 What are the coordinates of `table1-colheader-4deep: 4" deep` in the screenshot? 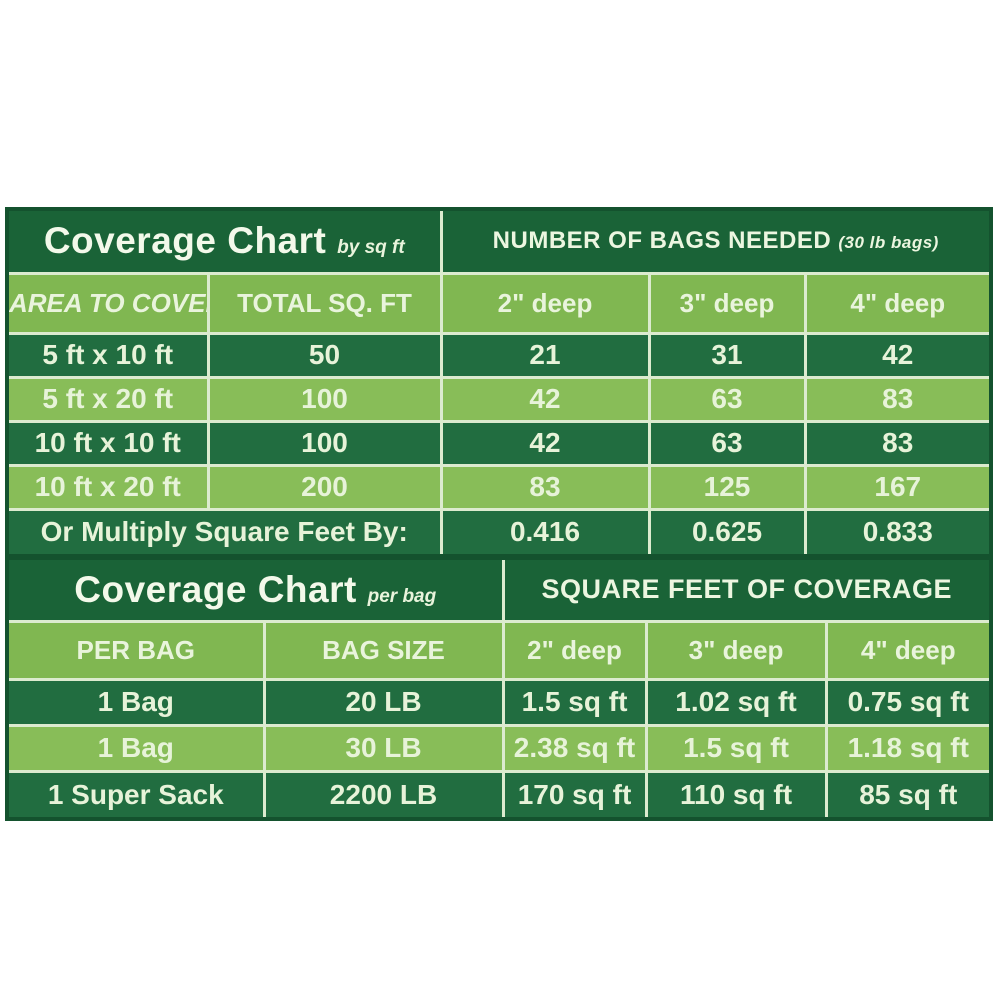 It's located at (896, 303).